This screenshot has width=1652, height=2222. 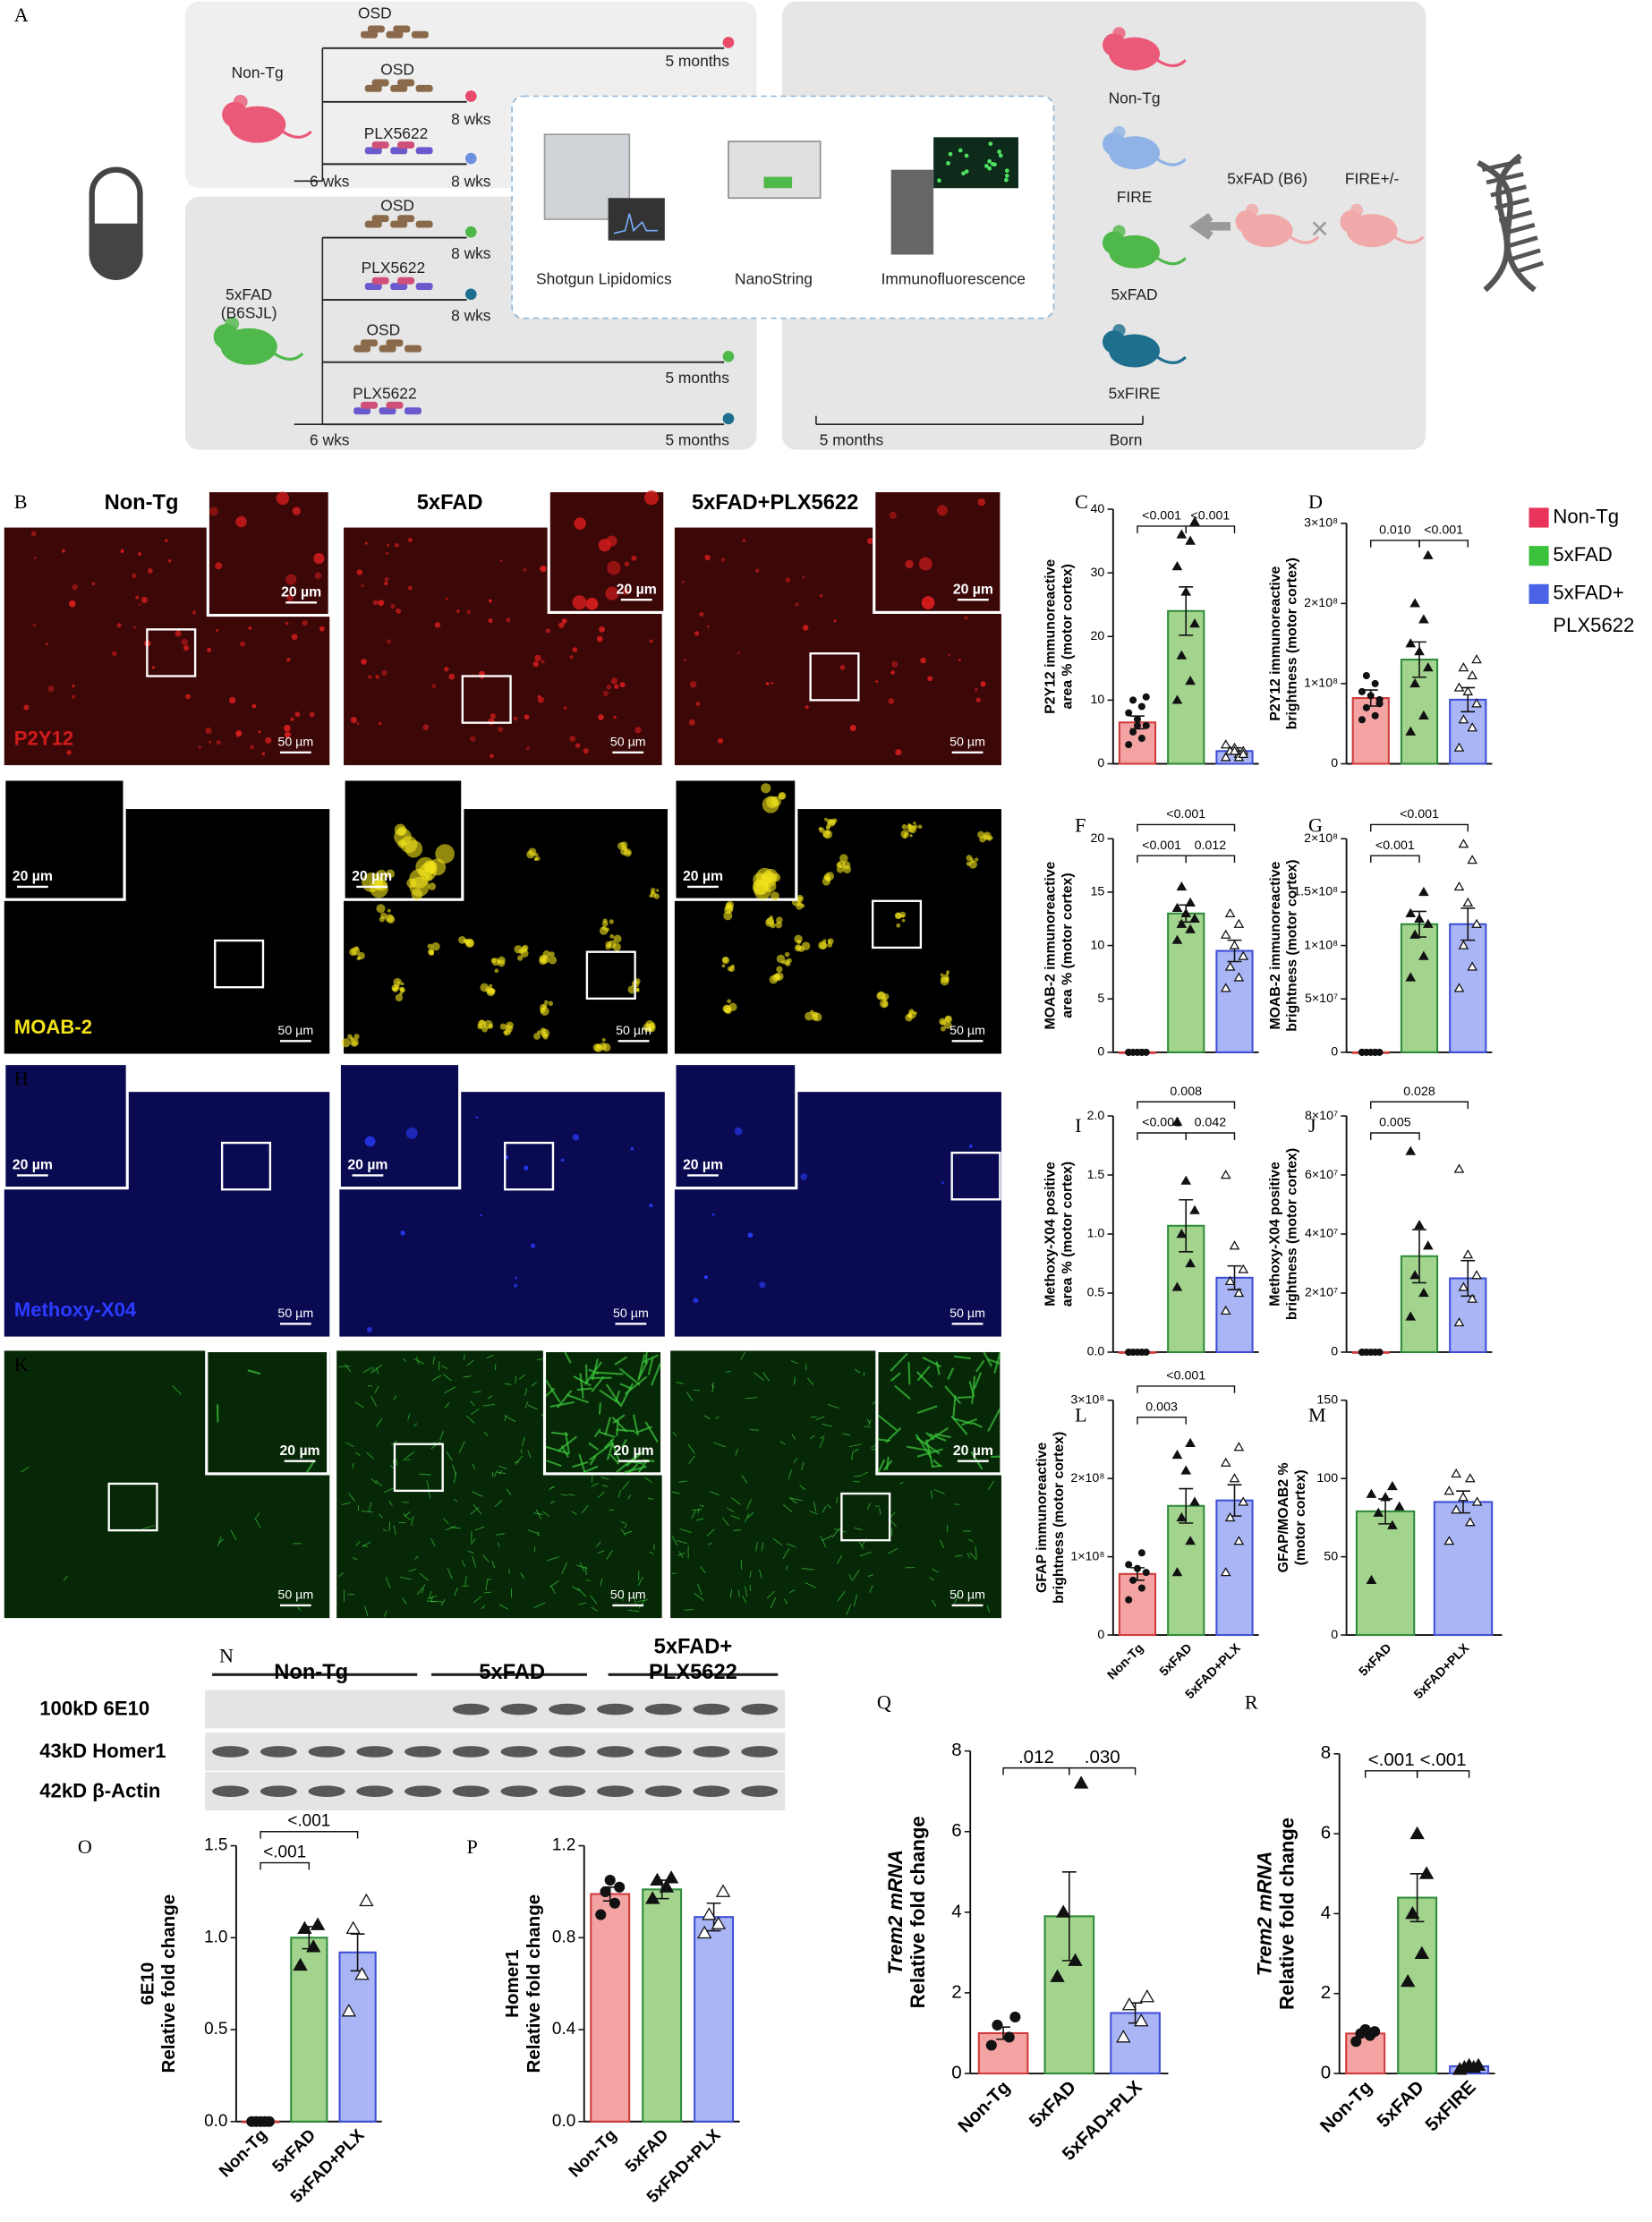 What do you see at coordinates (628, 1595) in the screenshot?
I see `scale-label: 50 µm` at bounding box center [628, 1595].